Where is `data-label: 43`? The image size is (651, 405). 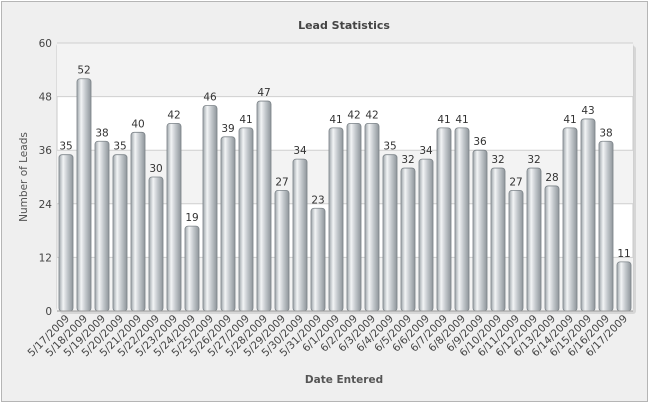 data-label: 43 is located at coordinates (587, 111).